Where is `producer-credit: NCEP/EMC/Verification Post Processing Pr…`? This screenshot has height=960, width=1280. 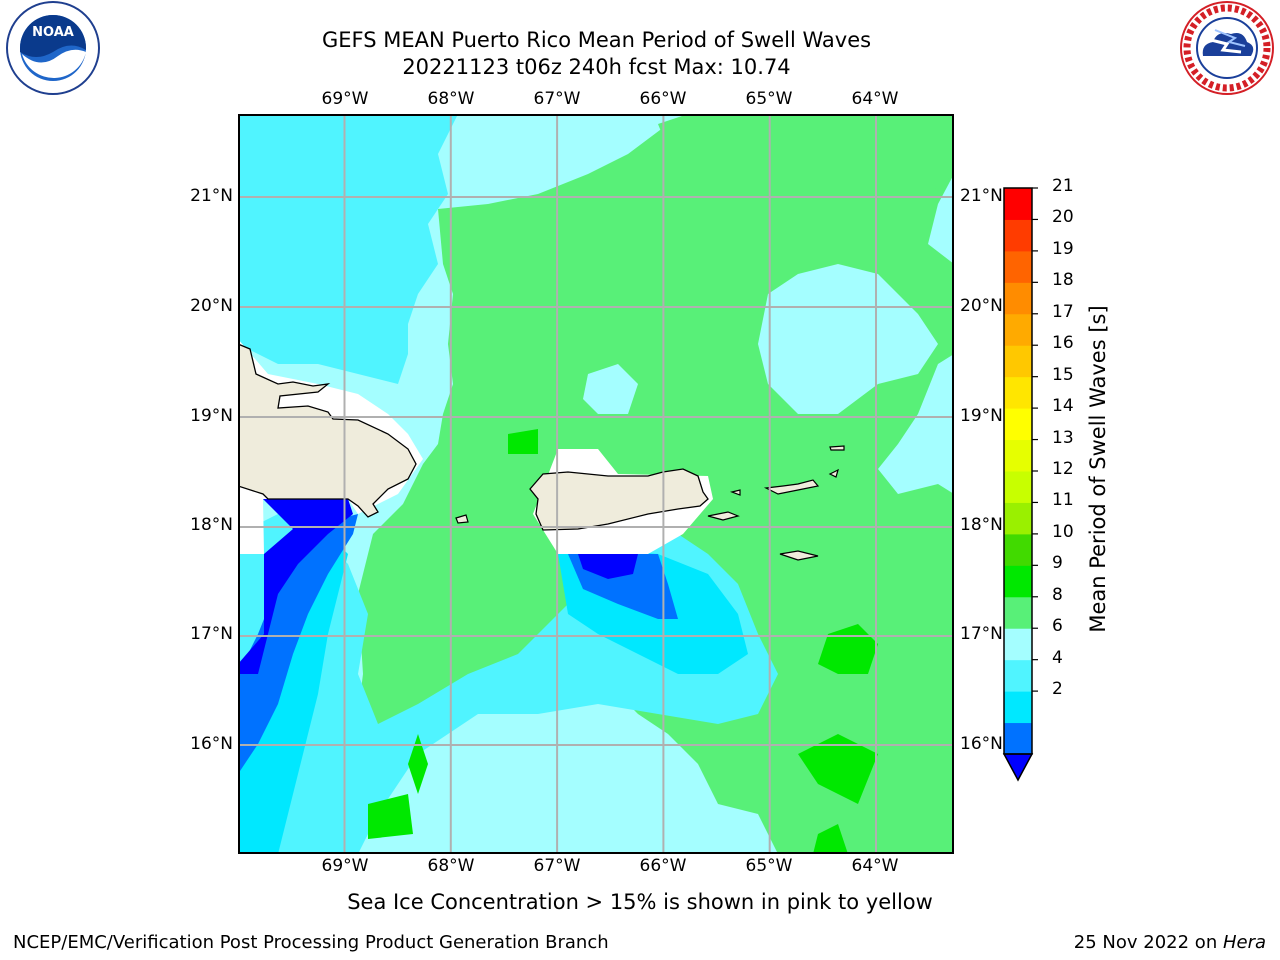 producer-credit: NCEP/EMC/Verification Post Processing Pr… is located at coordinates (311, 942).